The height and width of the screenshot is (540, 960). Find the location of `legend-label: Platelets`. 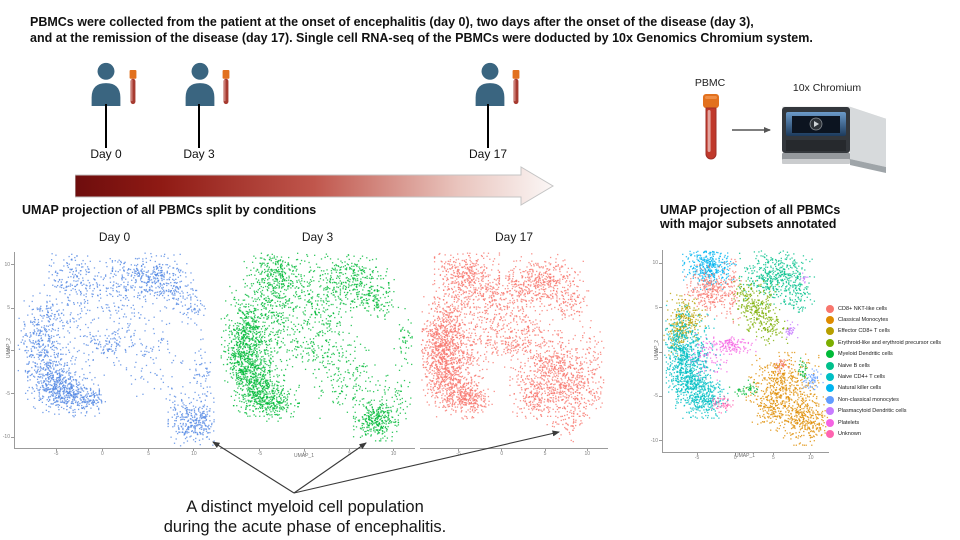

legend-label: Platelets is located at coordinates (849, 422).